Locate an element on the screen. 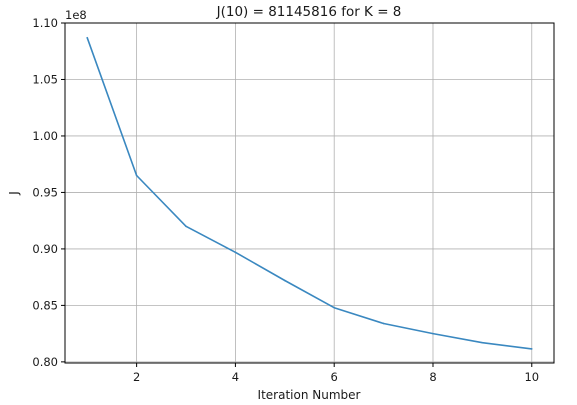 The width and height of the screenshot is (577, 405). y-tick-label: 1.00 is located at coordinates (45, 136).